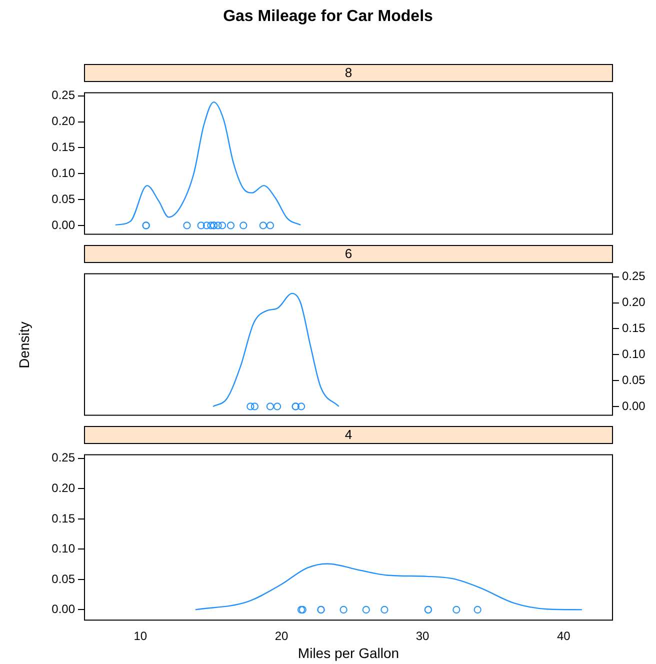 This screenshot has width=656, height=664. What do you see at coordinates (141, 636) in the screenshot?
I see `x-tick-label: 10` at bounding box center [141, 636].